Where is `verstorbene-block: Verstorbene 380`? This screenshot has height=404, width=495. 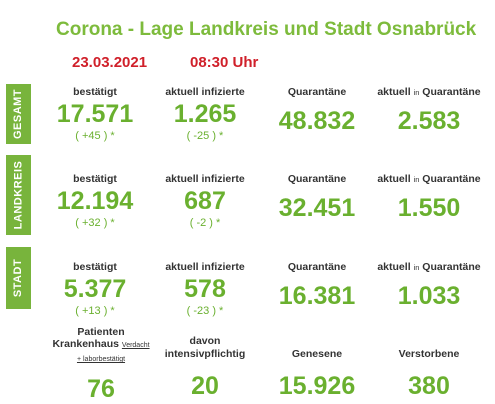
verstorbene-block: Verstorbene 380 is located at coordinates (429, 374).